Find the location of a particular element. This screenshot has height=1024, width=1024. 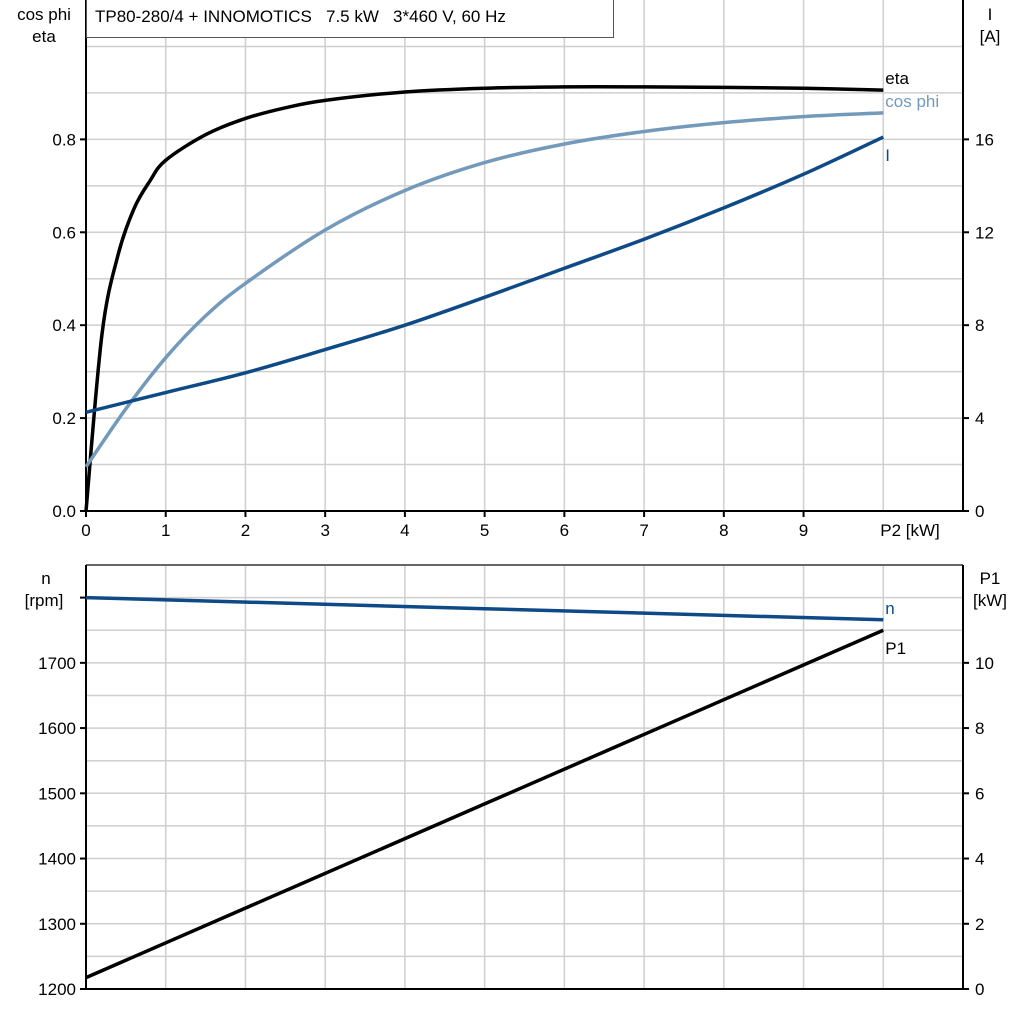

left-tick-label: 1600 is located at coordinates (57, 728).